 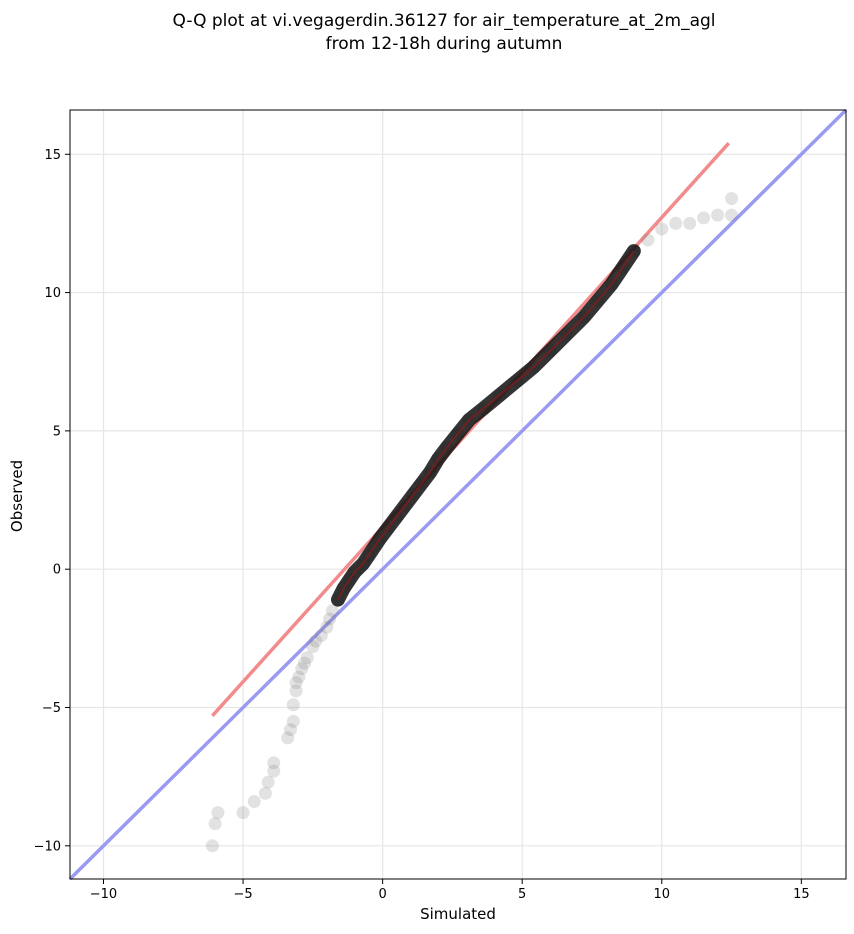 I want to click on y-tick-label-1: −5, so click(x=51, y=708).